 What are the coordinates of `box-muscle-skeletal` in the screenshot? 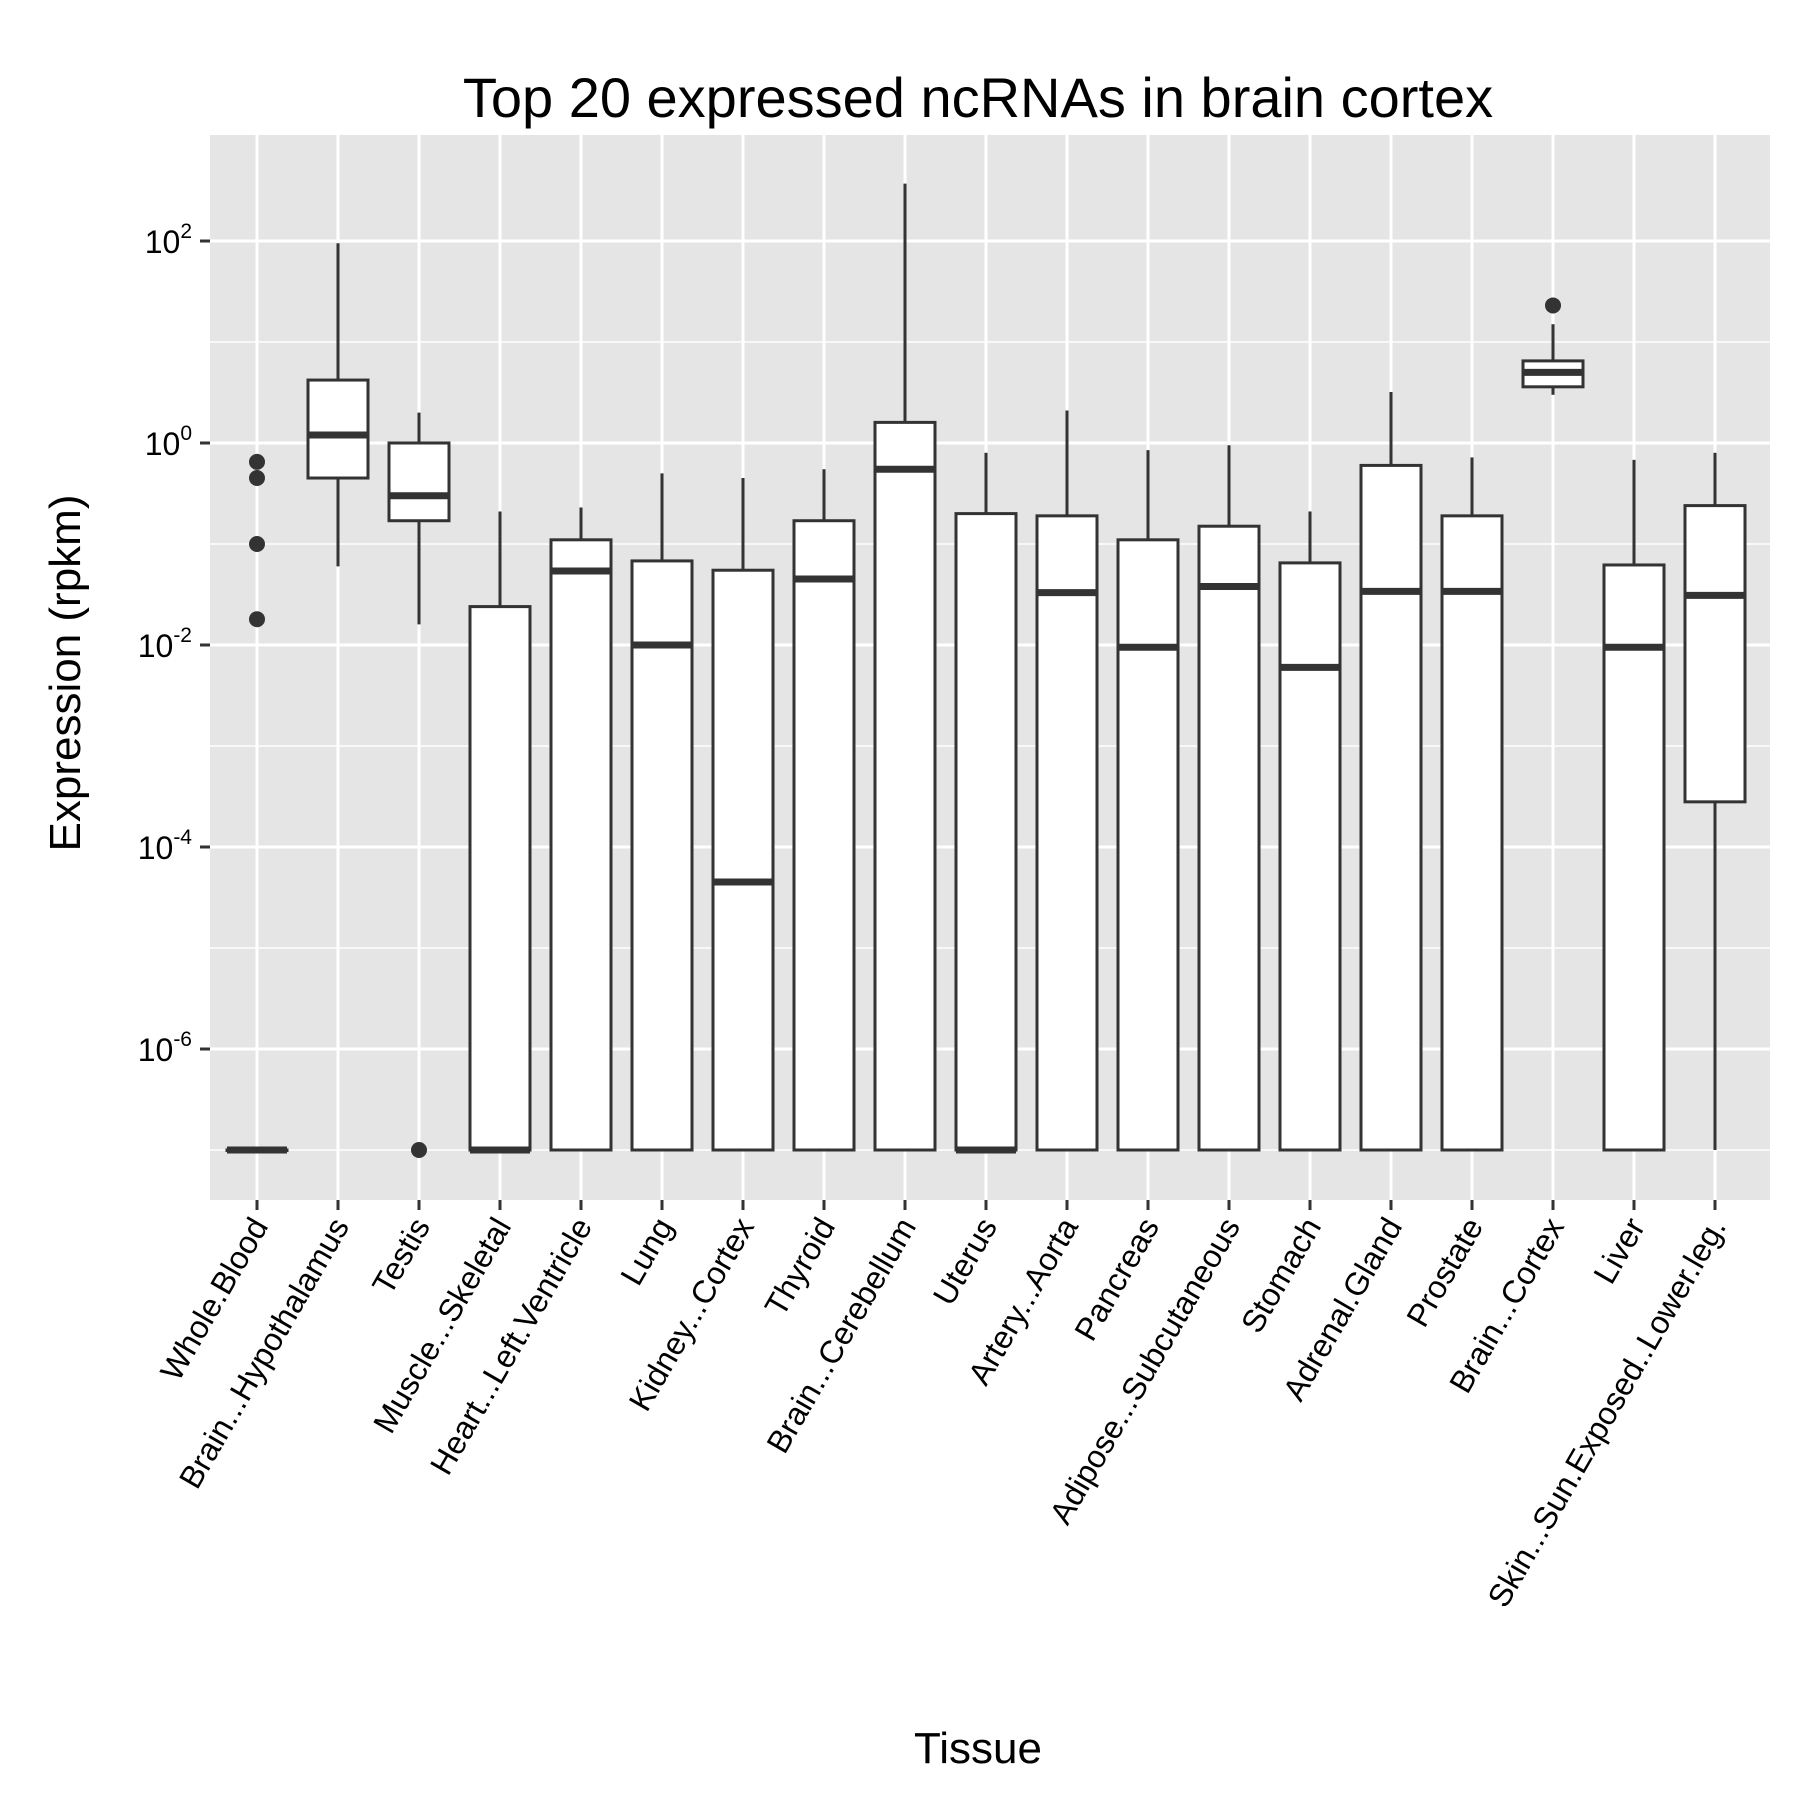 It's located at (500, 832).